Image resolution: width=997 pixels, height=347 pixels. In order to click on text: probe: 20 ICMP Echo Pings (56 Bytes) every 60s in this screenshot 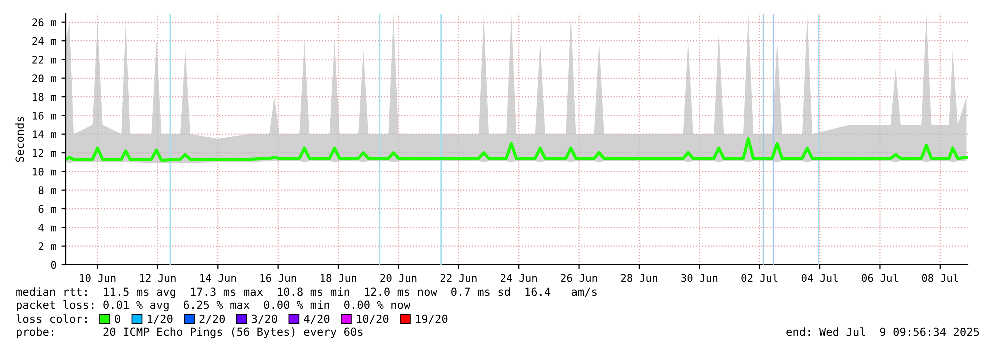, I will do `click(190, 333)`.